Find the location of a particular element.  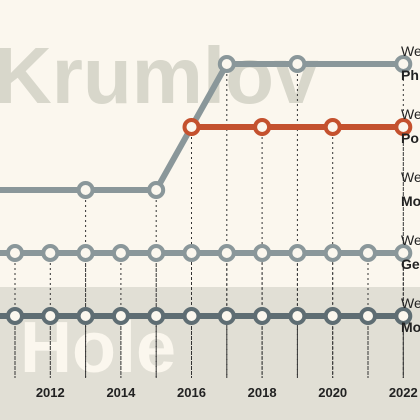

series-label-title-0: We is located at coordinates (410, 51).